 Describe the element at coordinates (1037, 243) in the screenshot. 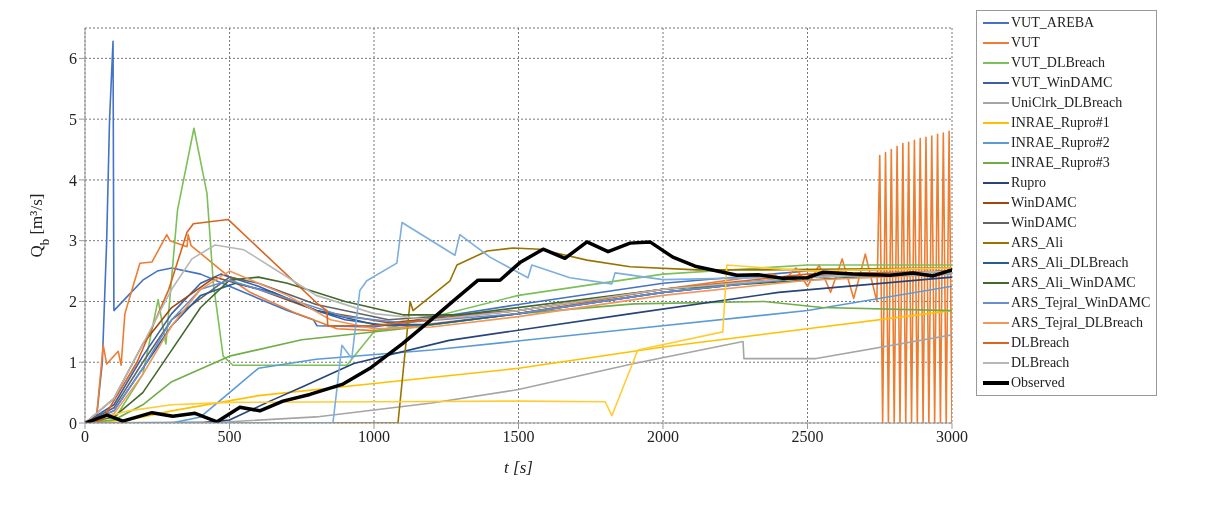

I see `legend-label: ARS_Ali` at that location.